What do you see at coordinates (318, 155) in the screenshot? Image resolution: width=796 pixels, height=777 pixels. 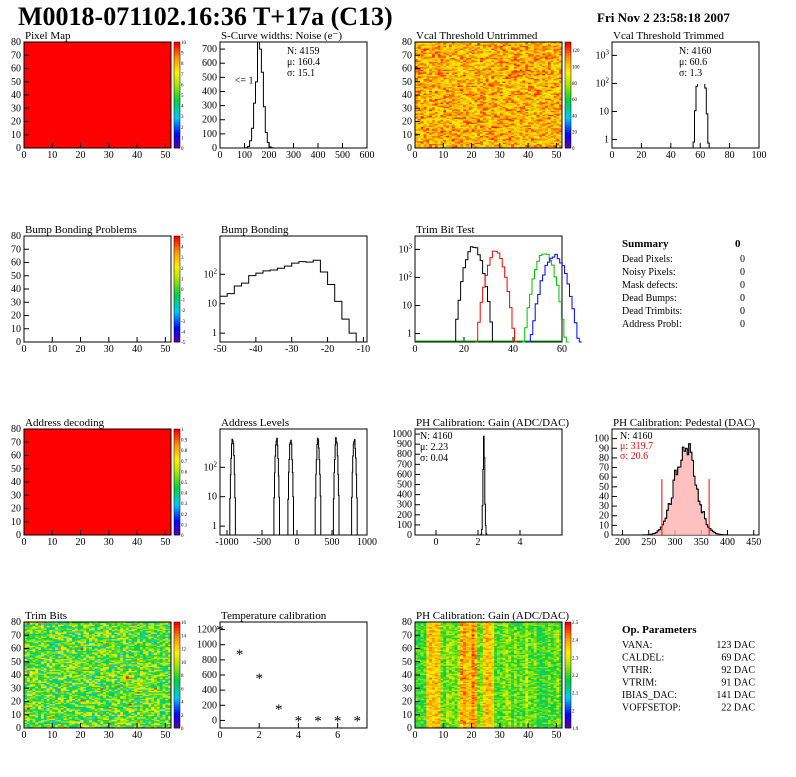 I see `x-tick-label: 400` at bounding box center [318, 155].